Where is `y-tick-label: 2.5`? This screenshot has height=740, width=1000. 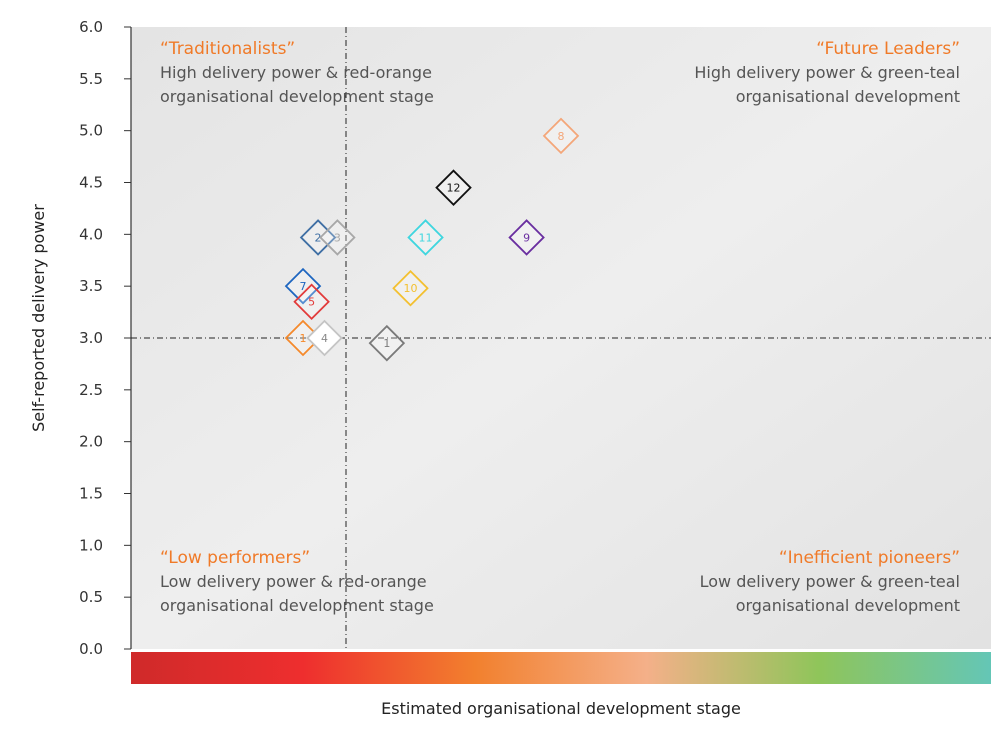
y-tick-label: 2.5 is located at coordinates (91, 390).